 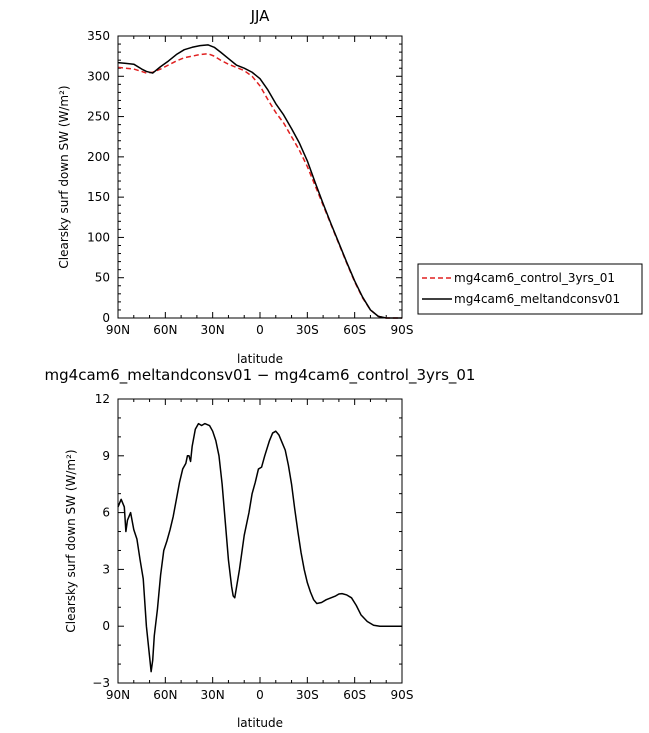 I want to click on y-tick-label: 100, so click(x=98, y=237).